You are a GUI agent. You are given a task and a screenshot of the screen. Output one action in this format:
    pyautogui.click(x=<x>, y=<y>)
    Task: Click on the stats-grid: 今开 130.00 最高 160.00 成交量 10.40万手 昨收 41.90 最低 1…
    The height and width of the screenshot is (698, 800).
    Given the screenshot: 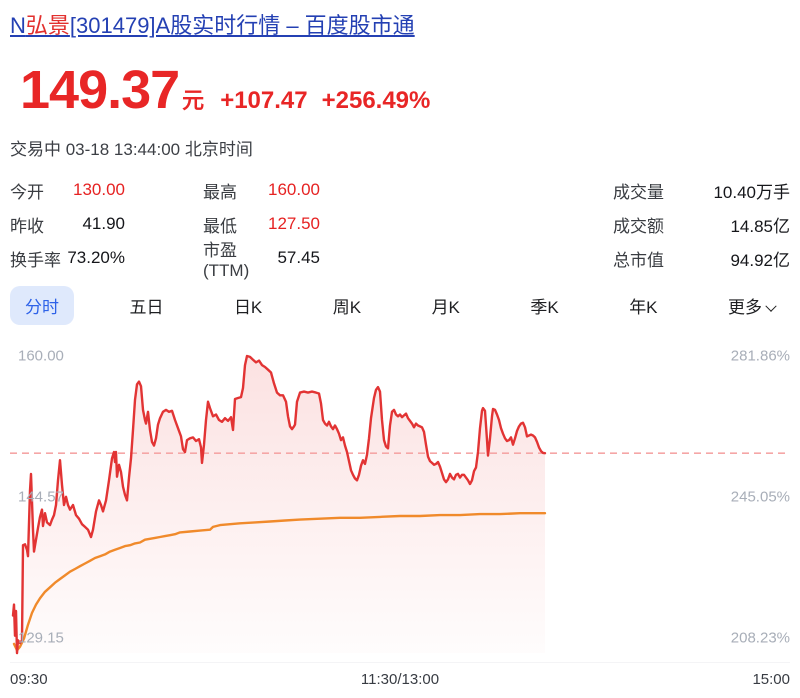 What is the action you would take?
    pyautogui.click(x=400, y=226)
    